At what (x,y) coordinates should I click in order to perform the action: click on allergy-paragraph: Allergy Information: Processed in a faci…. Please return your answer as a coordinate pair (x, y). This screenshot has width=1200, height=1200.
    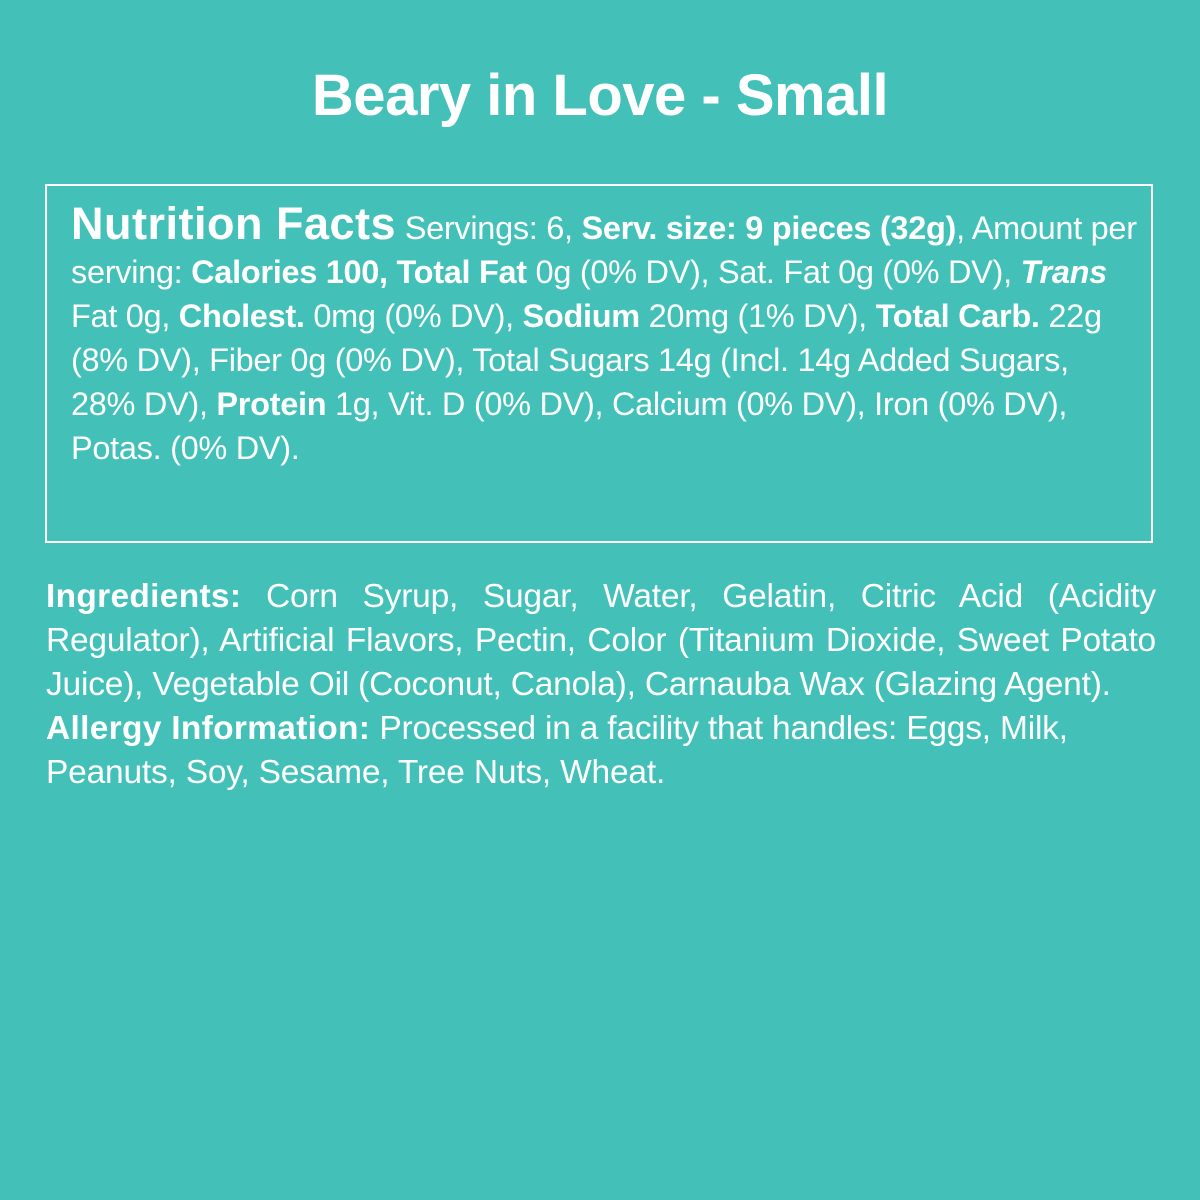
    Looking at the image, I should click on (601, 751).